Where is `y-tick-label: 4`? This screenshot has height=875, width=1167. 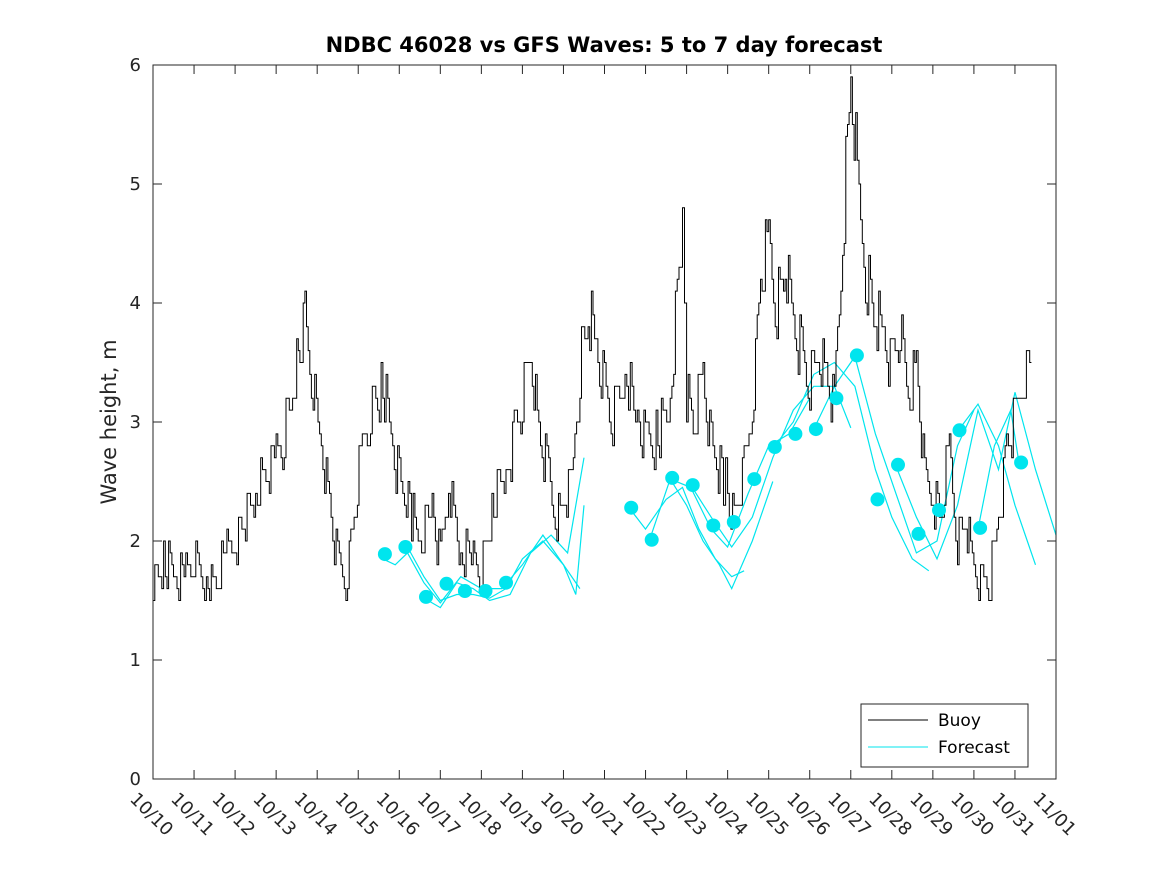
y-tick-label: 4 is located at coordinates (135, 303).